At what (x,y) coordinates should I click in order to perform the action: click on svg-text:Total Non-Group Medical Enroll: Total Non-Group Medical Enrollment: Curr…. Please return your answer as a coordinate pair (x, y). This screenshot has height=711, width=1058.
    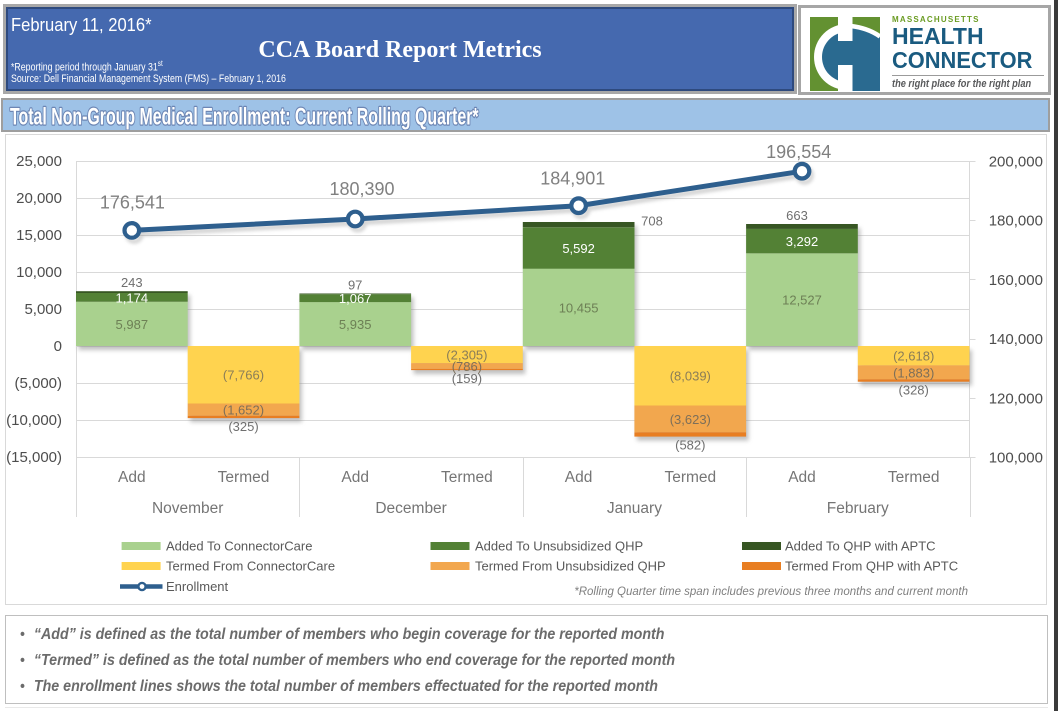
    Looking at the image, I should click on (244, 117).